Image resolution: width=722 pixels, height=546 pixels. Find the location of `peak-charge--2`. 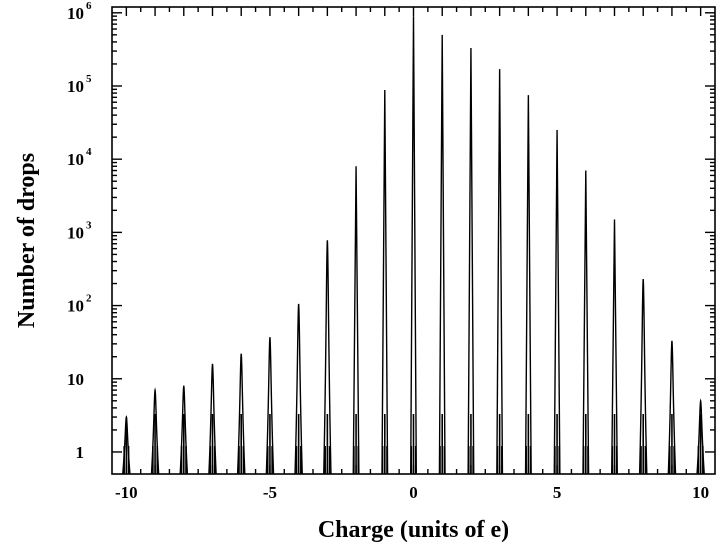

peak-charge--2 is located at coordinates (356, 320).